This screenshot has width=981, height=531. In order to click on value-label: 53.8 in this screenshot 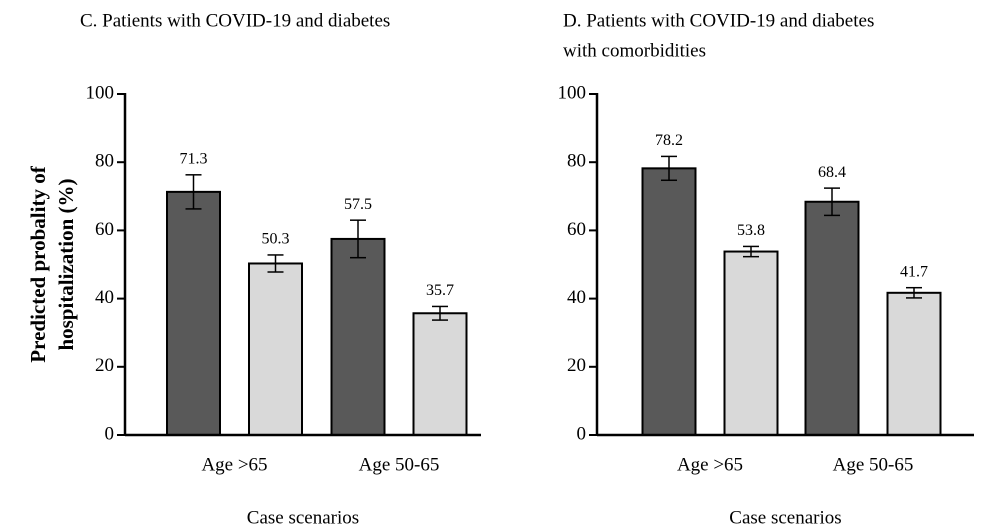, I will do `click(751, 230)`.